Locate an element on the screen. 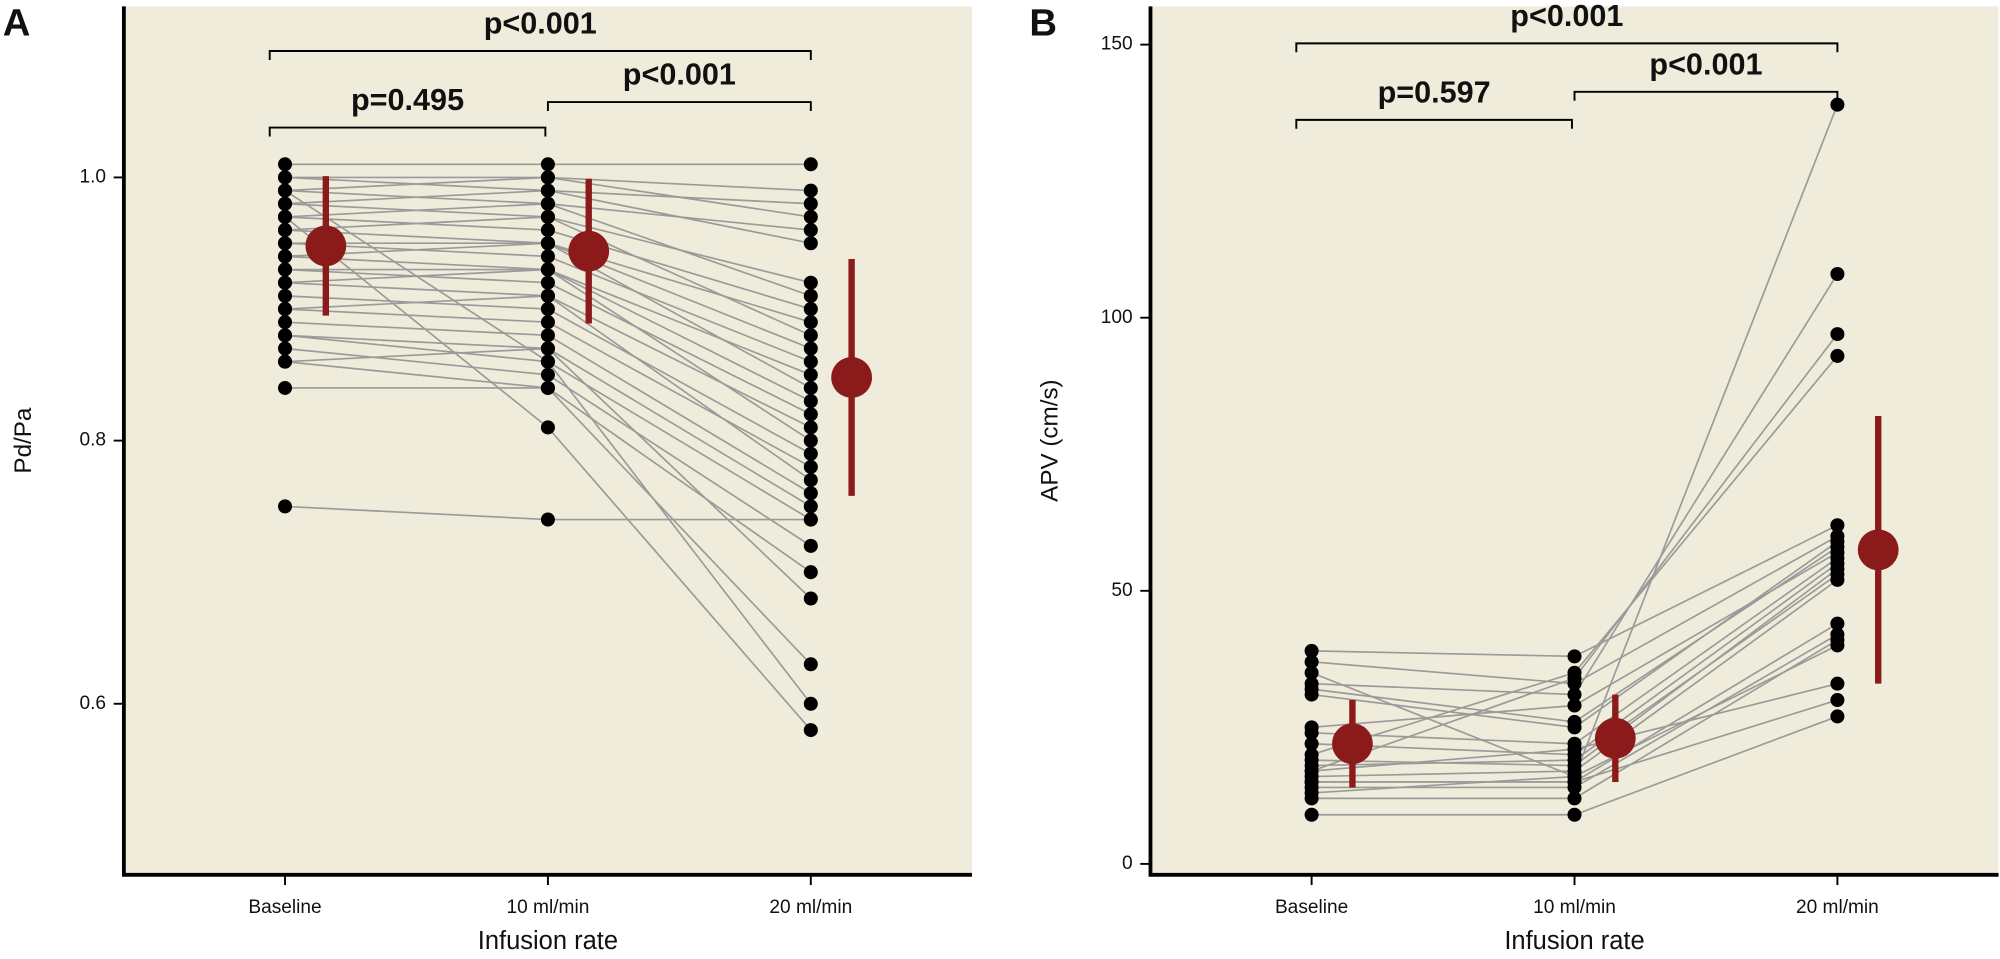 The width and height of the screenshot is (2000, 959). y-tick-label: 50 is located at coordinates (1121, 590).